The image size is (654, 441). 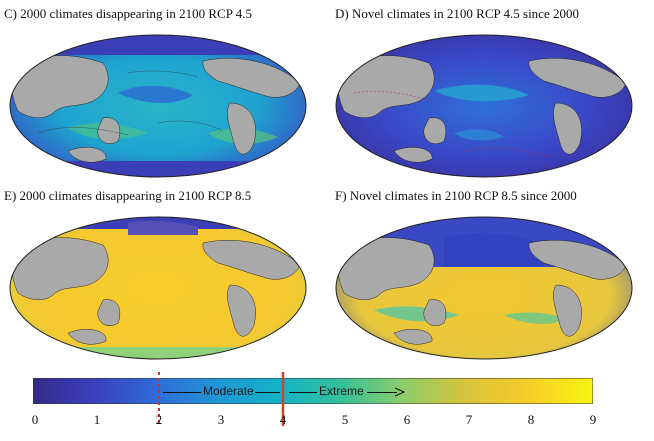 I want to click on moderate-threshold-marker, so click(x=159, y=399).